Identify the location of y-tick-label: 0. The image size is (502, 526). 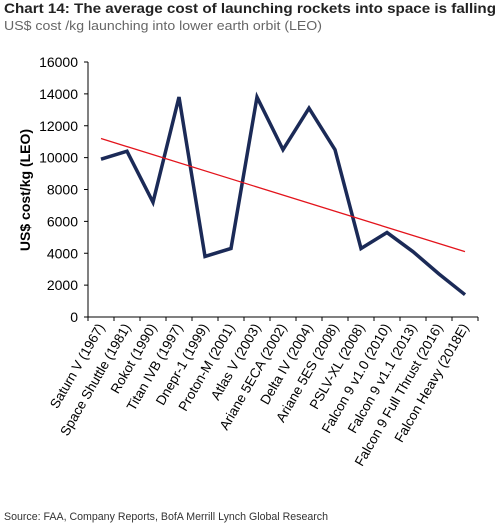
(74, 317).